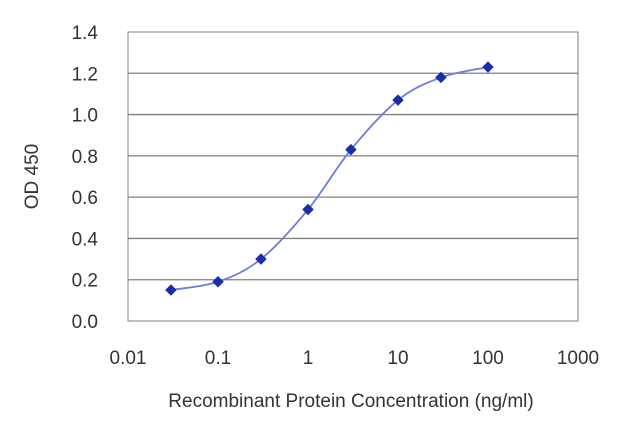 The height and width of the screenshot is (427, 640). Describe the element at coordinates (578, 358) in the screenshot. I see `x-tick-label: 1000` at that location.